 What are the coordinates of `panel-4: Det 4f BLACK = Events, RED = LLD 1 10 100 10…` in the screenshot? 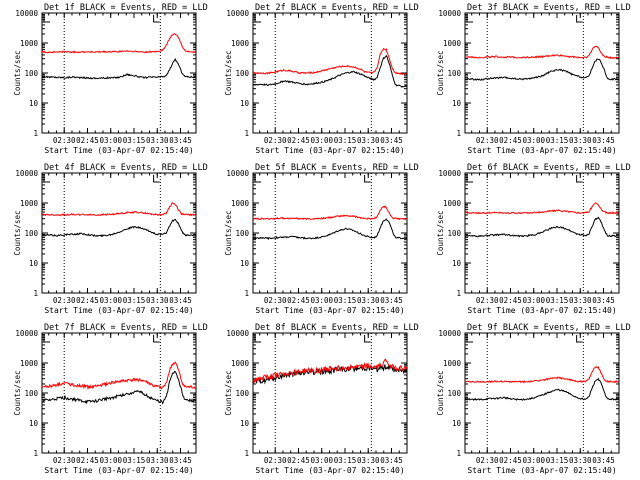 It's located at (110, 239).